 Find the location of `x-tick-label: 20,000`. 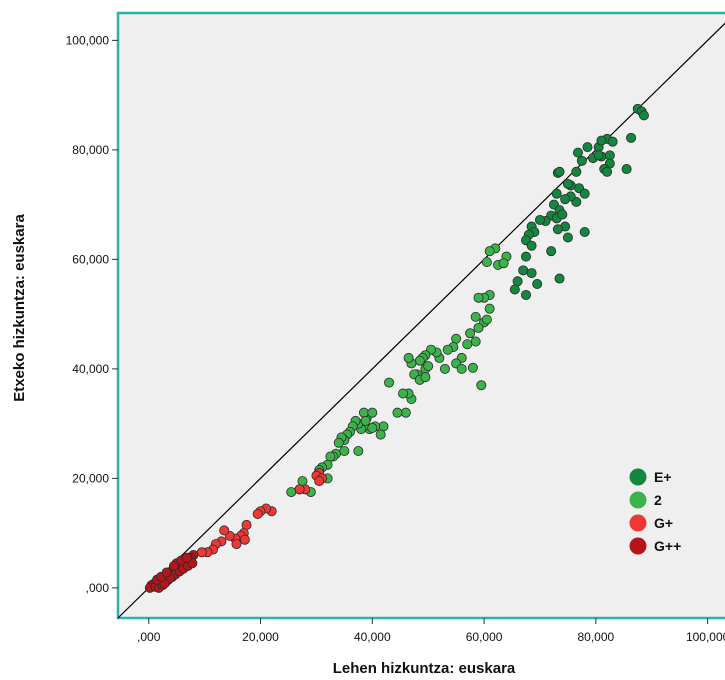

x-tick-label: 20,000 is located at coordinates (260, 637).